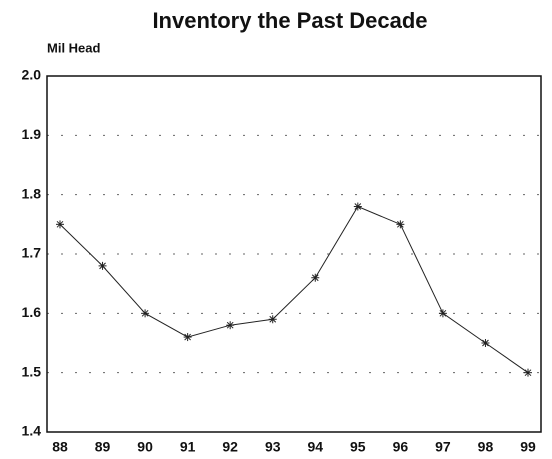 Image resolution: width=552 pixels, height=459 pixels. I want to click on x-tick-label: 93, so click(273, 447).